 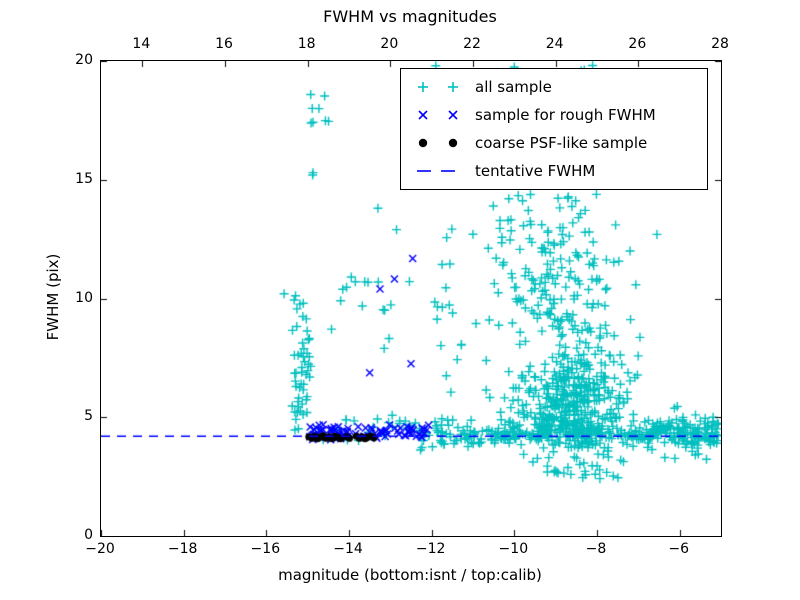 What do you see at coordinates (265, 549) in the screenshot?
I see `x-tick-label-bottom: −16` at bounding box center [265, 549].